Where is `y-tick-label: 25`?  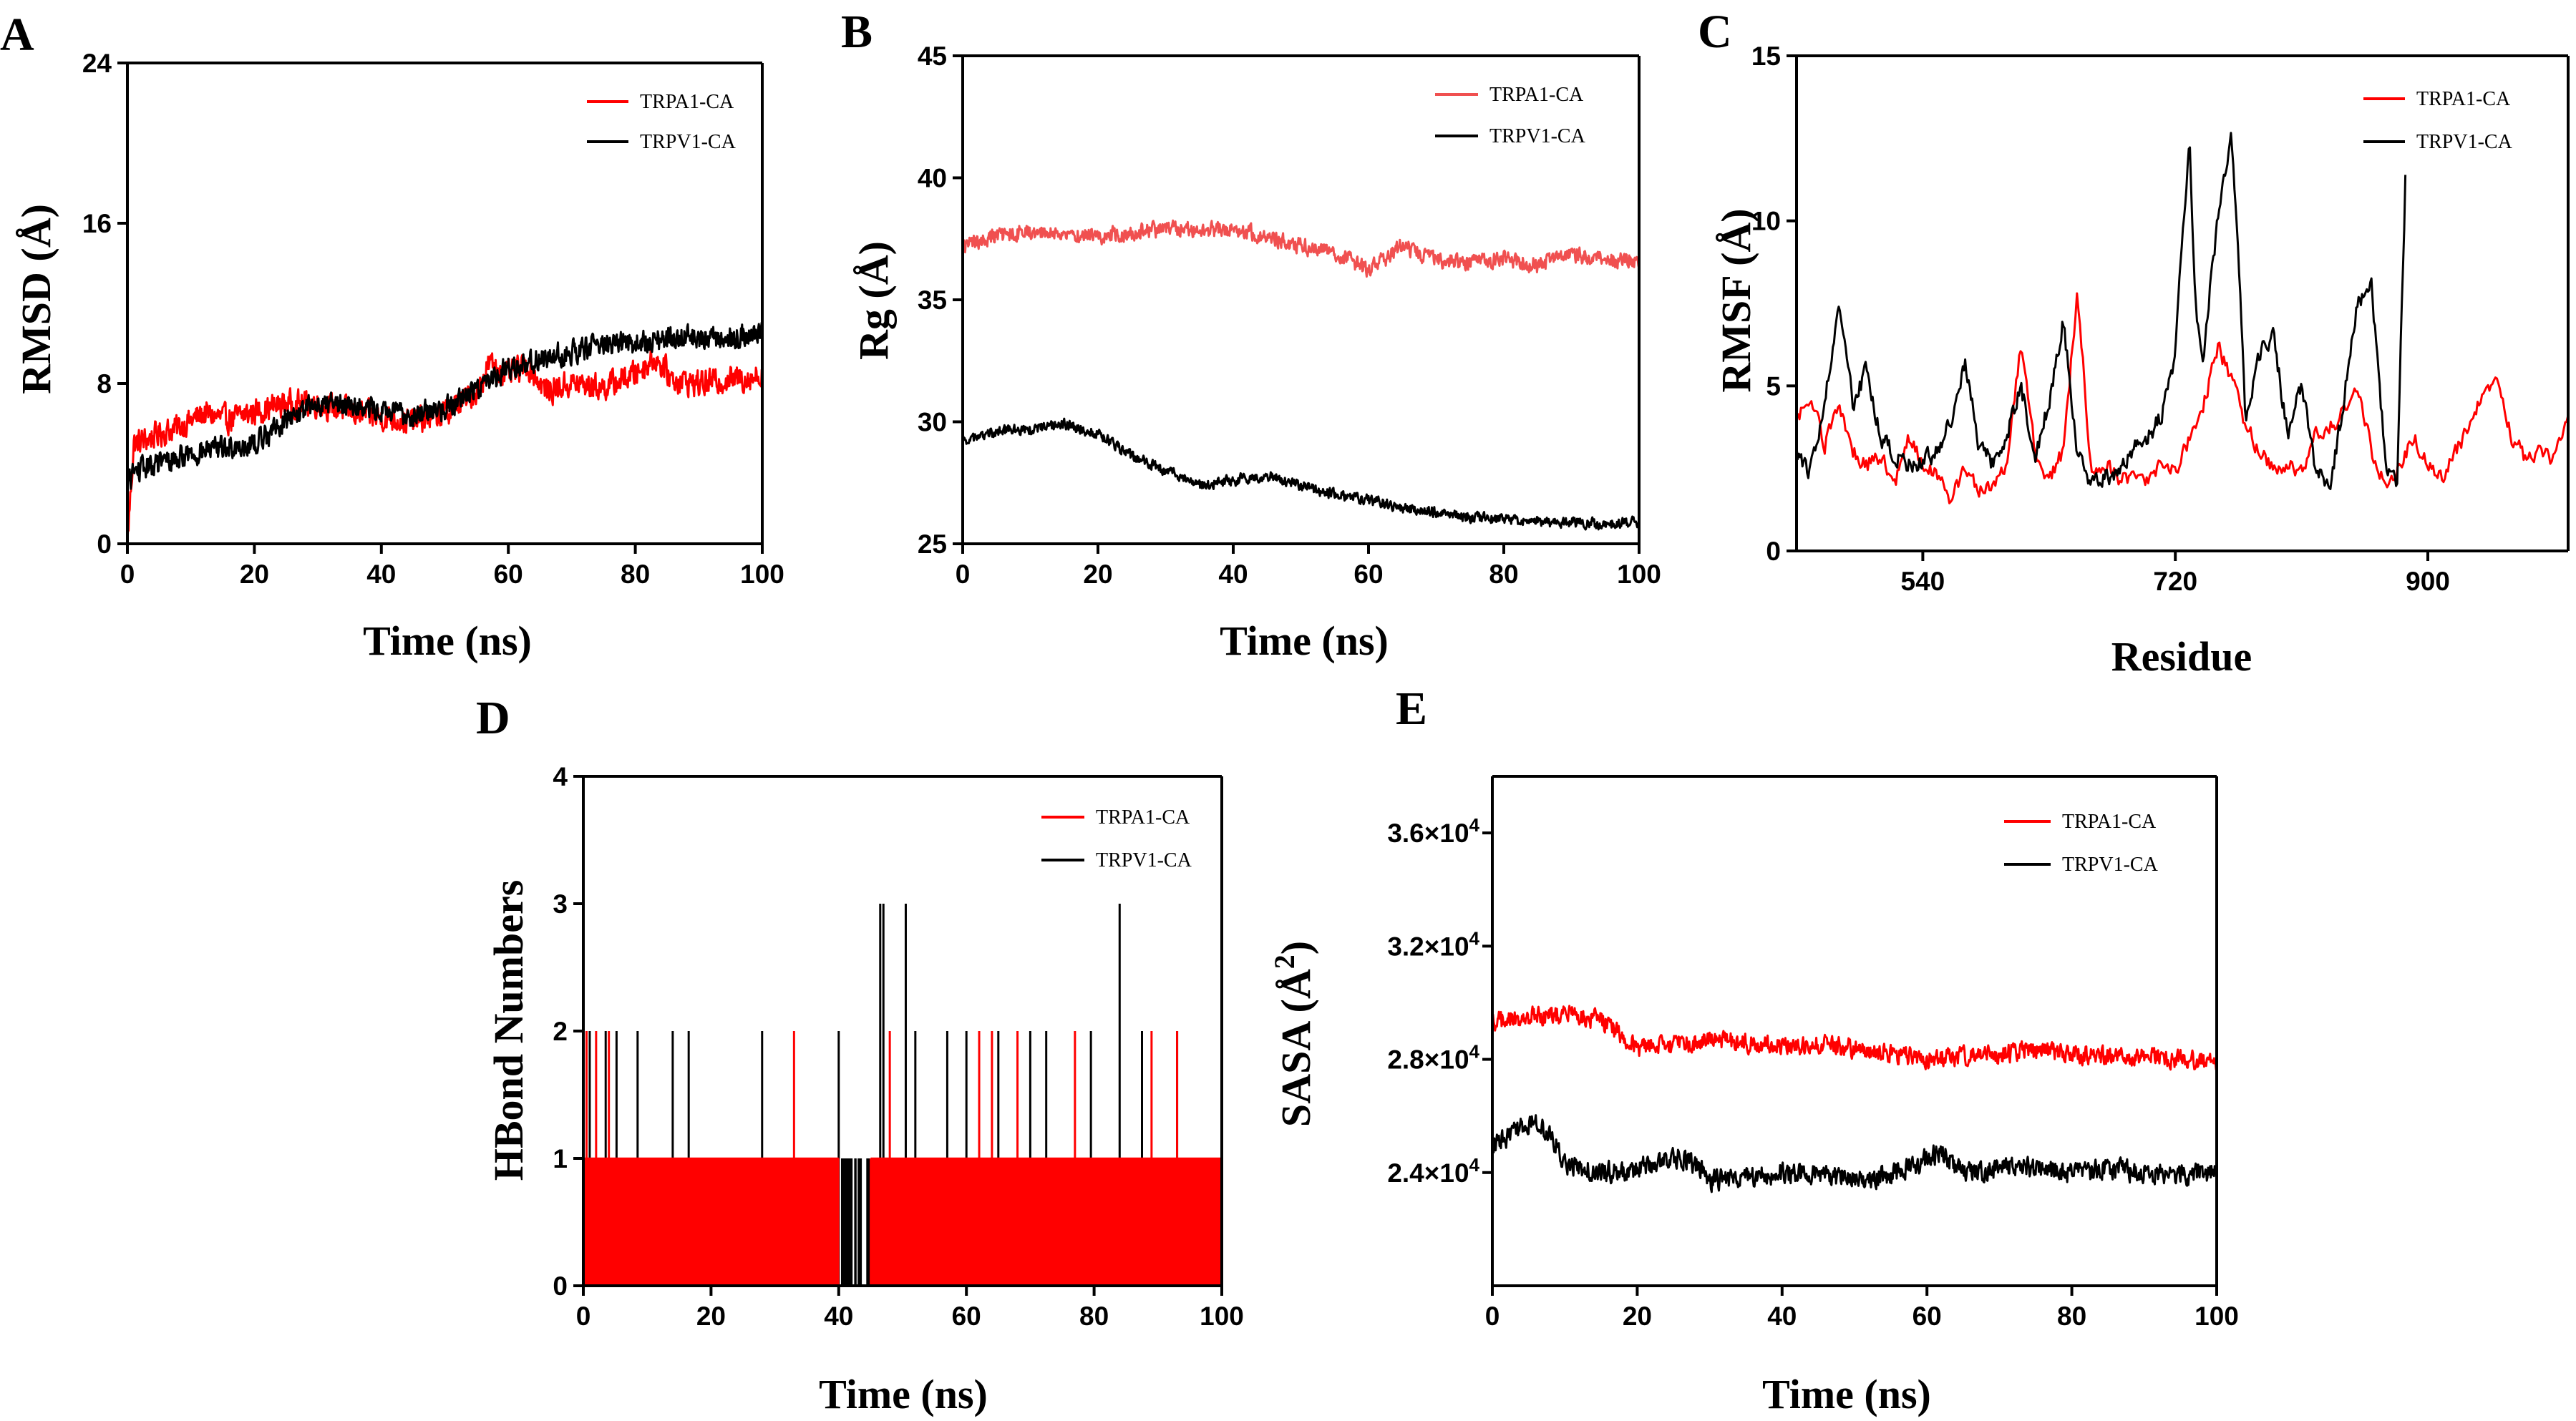
y-tick-label: 25 is located at coordinates (932, 544).